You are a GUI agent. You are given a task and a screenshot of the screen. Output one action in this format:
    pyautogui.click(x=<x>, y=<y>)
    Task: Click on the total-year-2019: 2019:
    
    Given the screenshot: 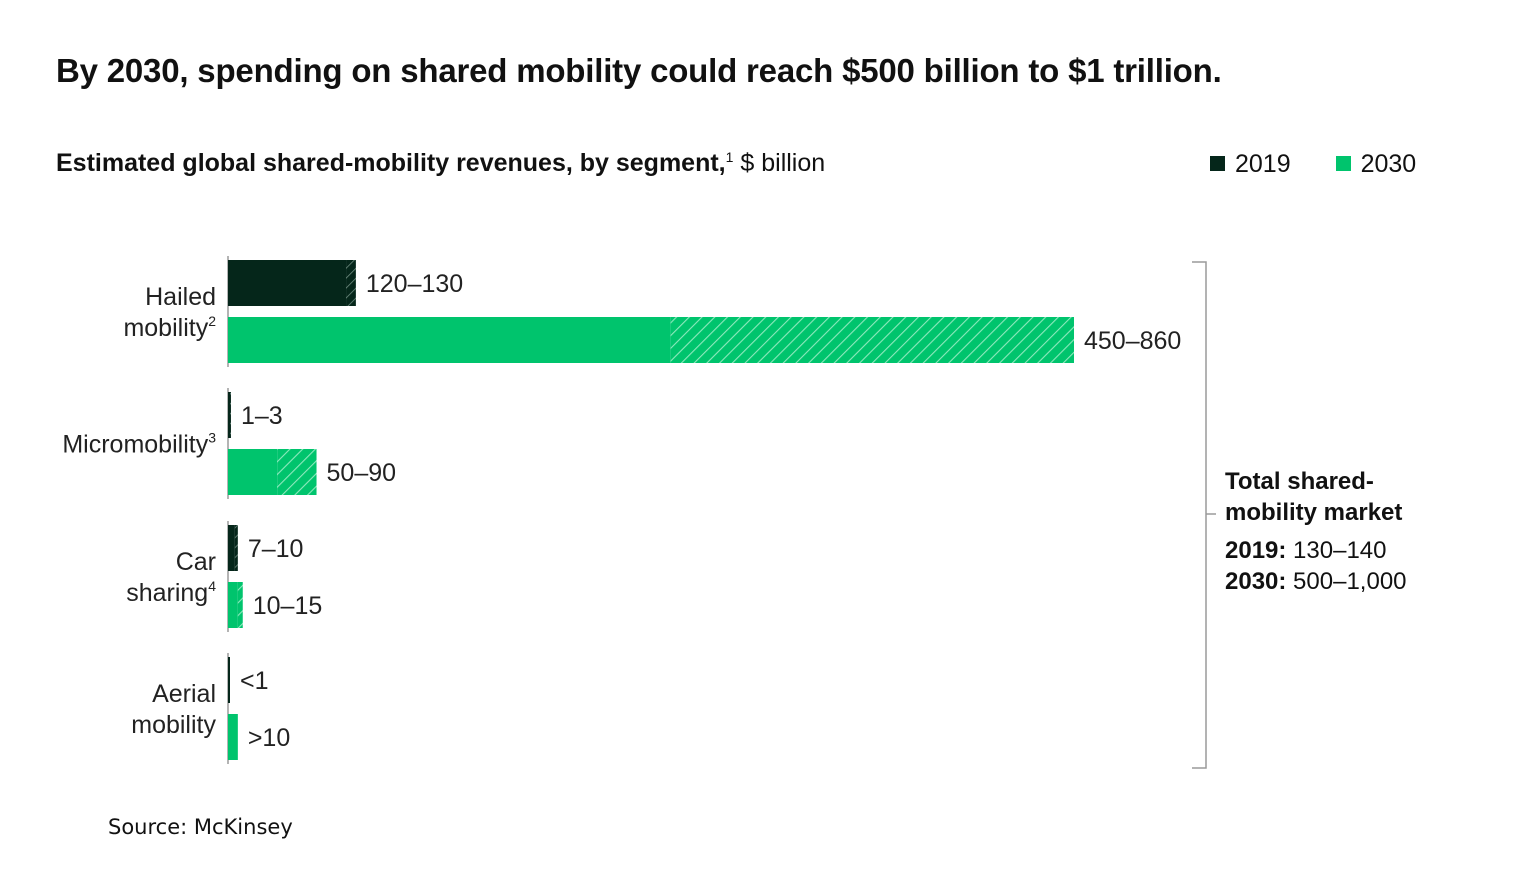 What is the action you would take?
    pyautogui.click(x=1256, y=550)
    